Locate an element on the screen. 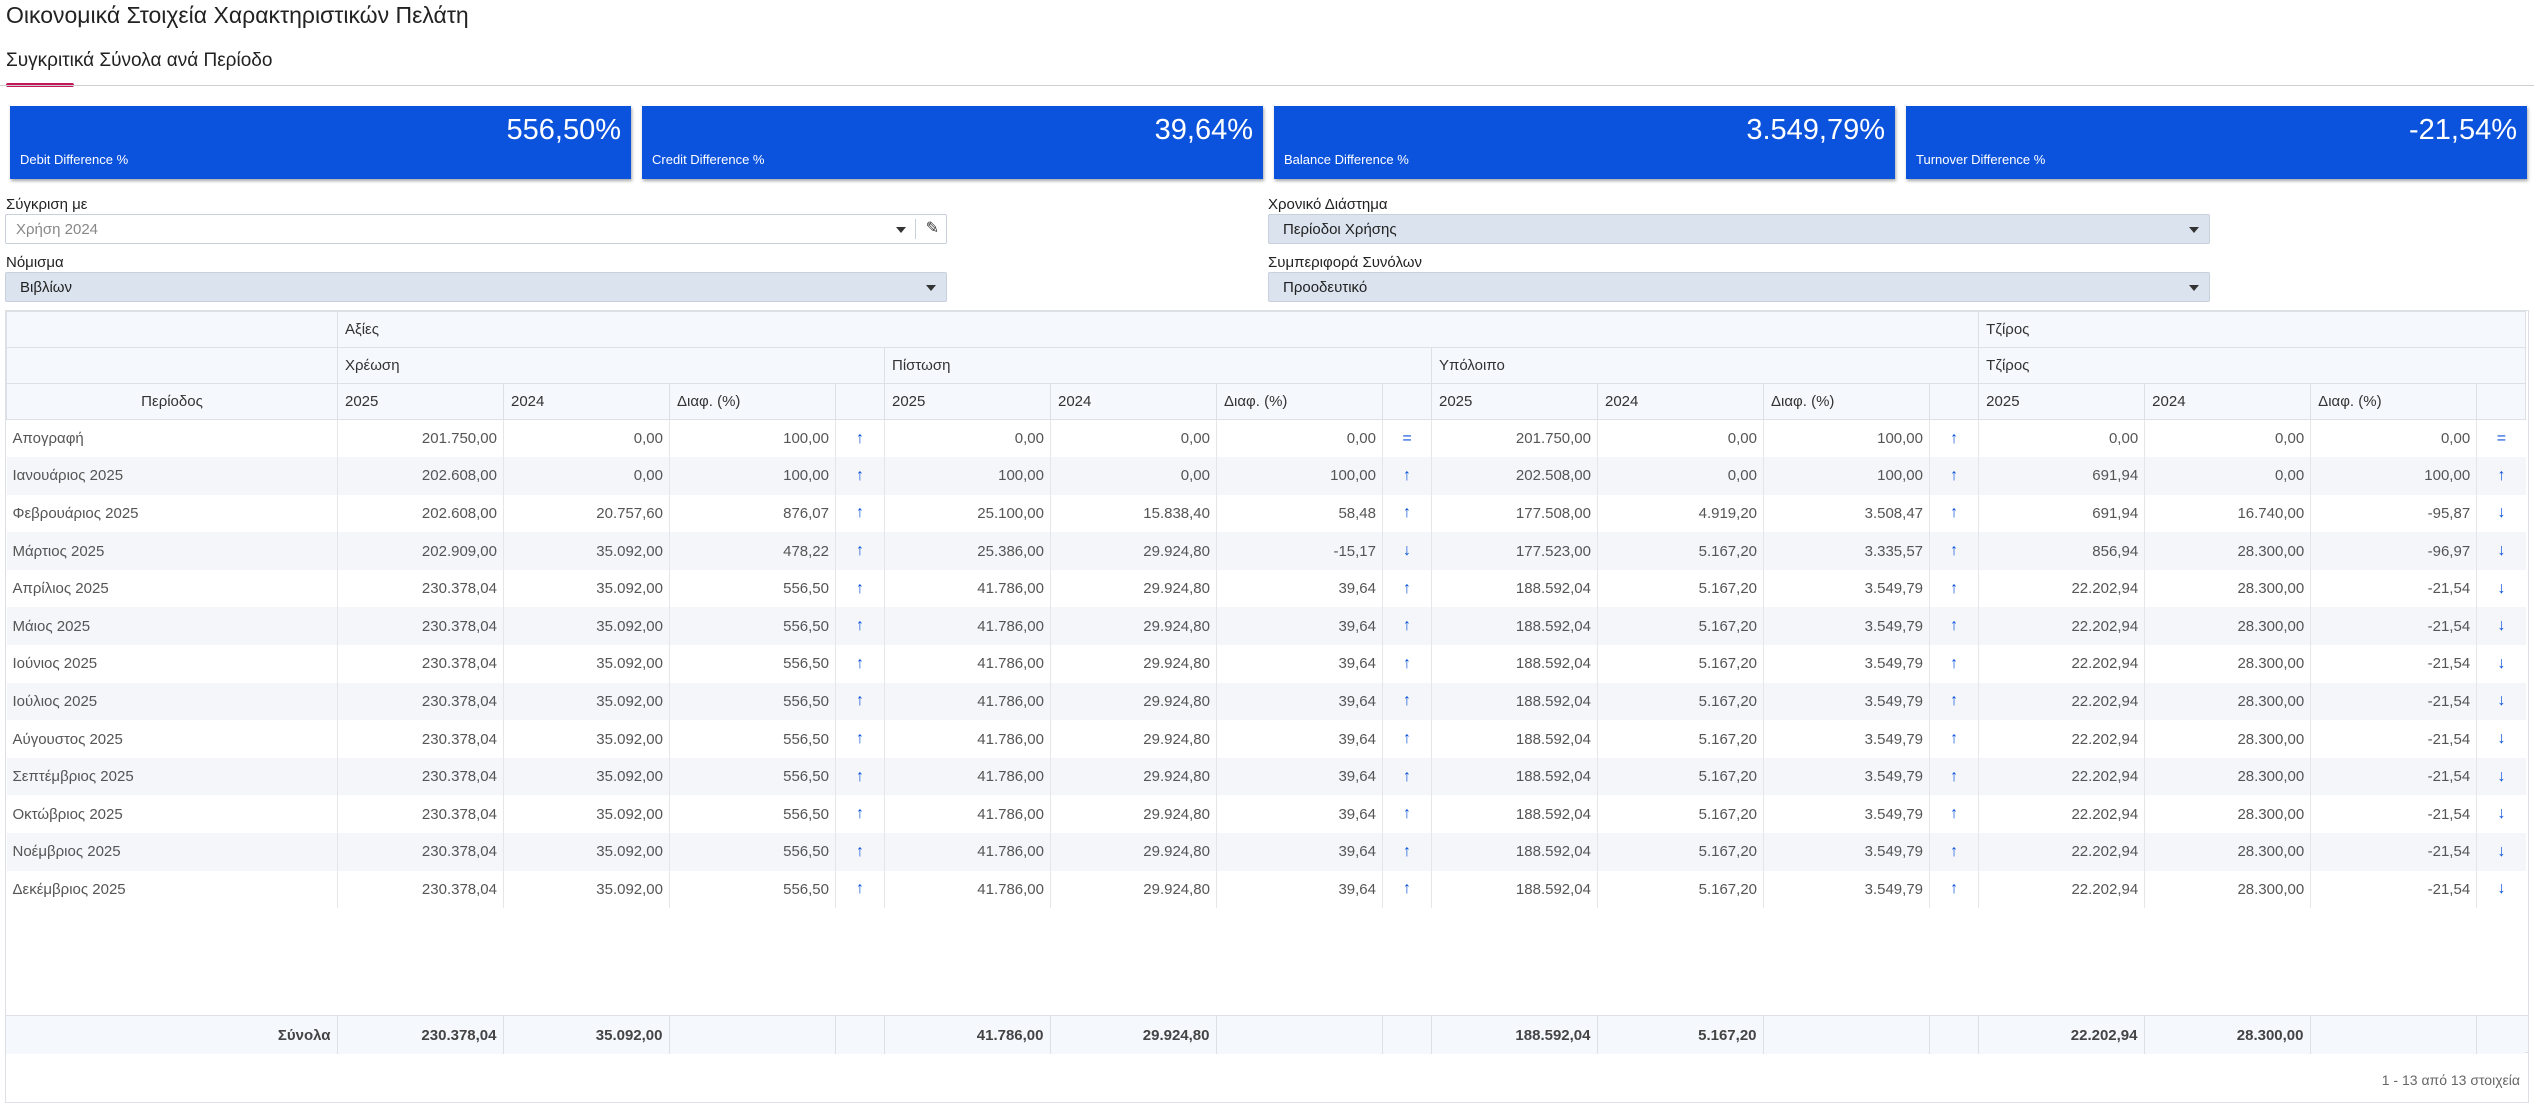 The height and width of the screenshot is (1109, 2540). pencil-icon: ✎ is located at coordinates (932, 228).